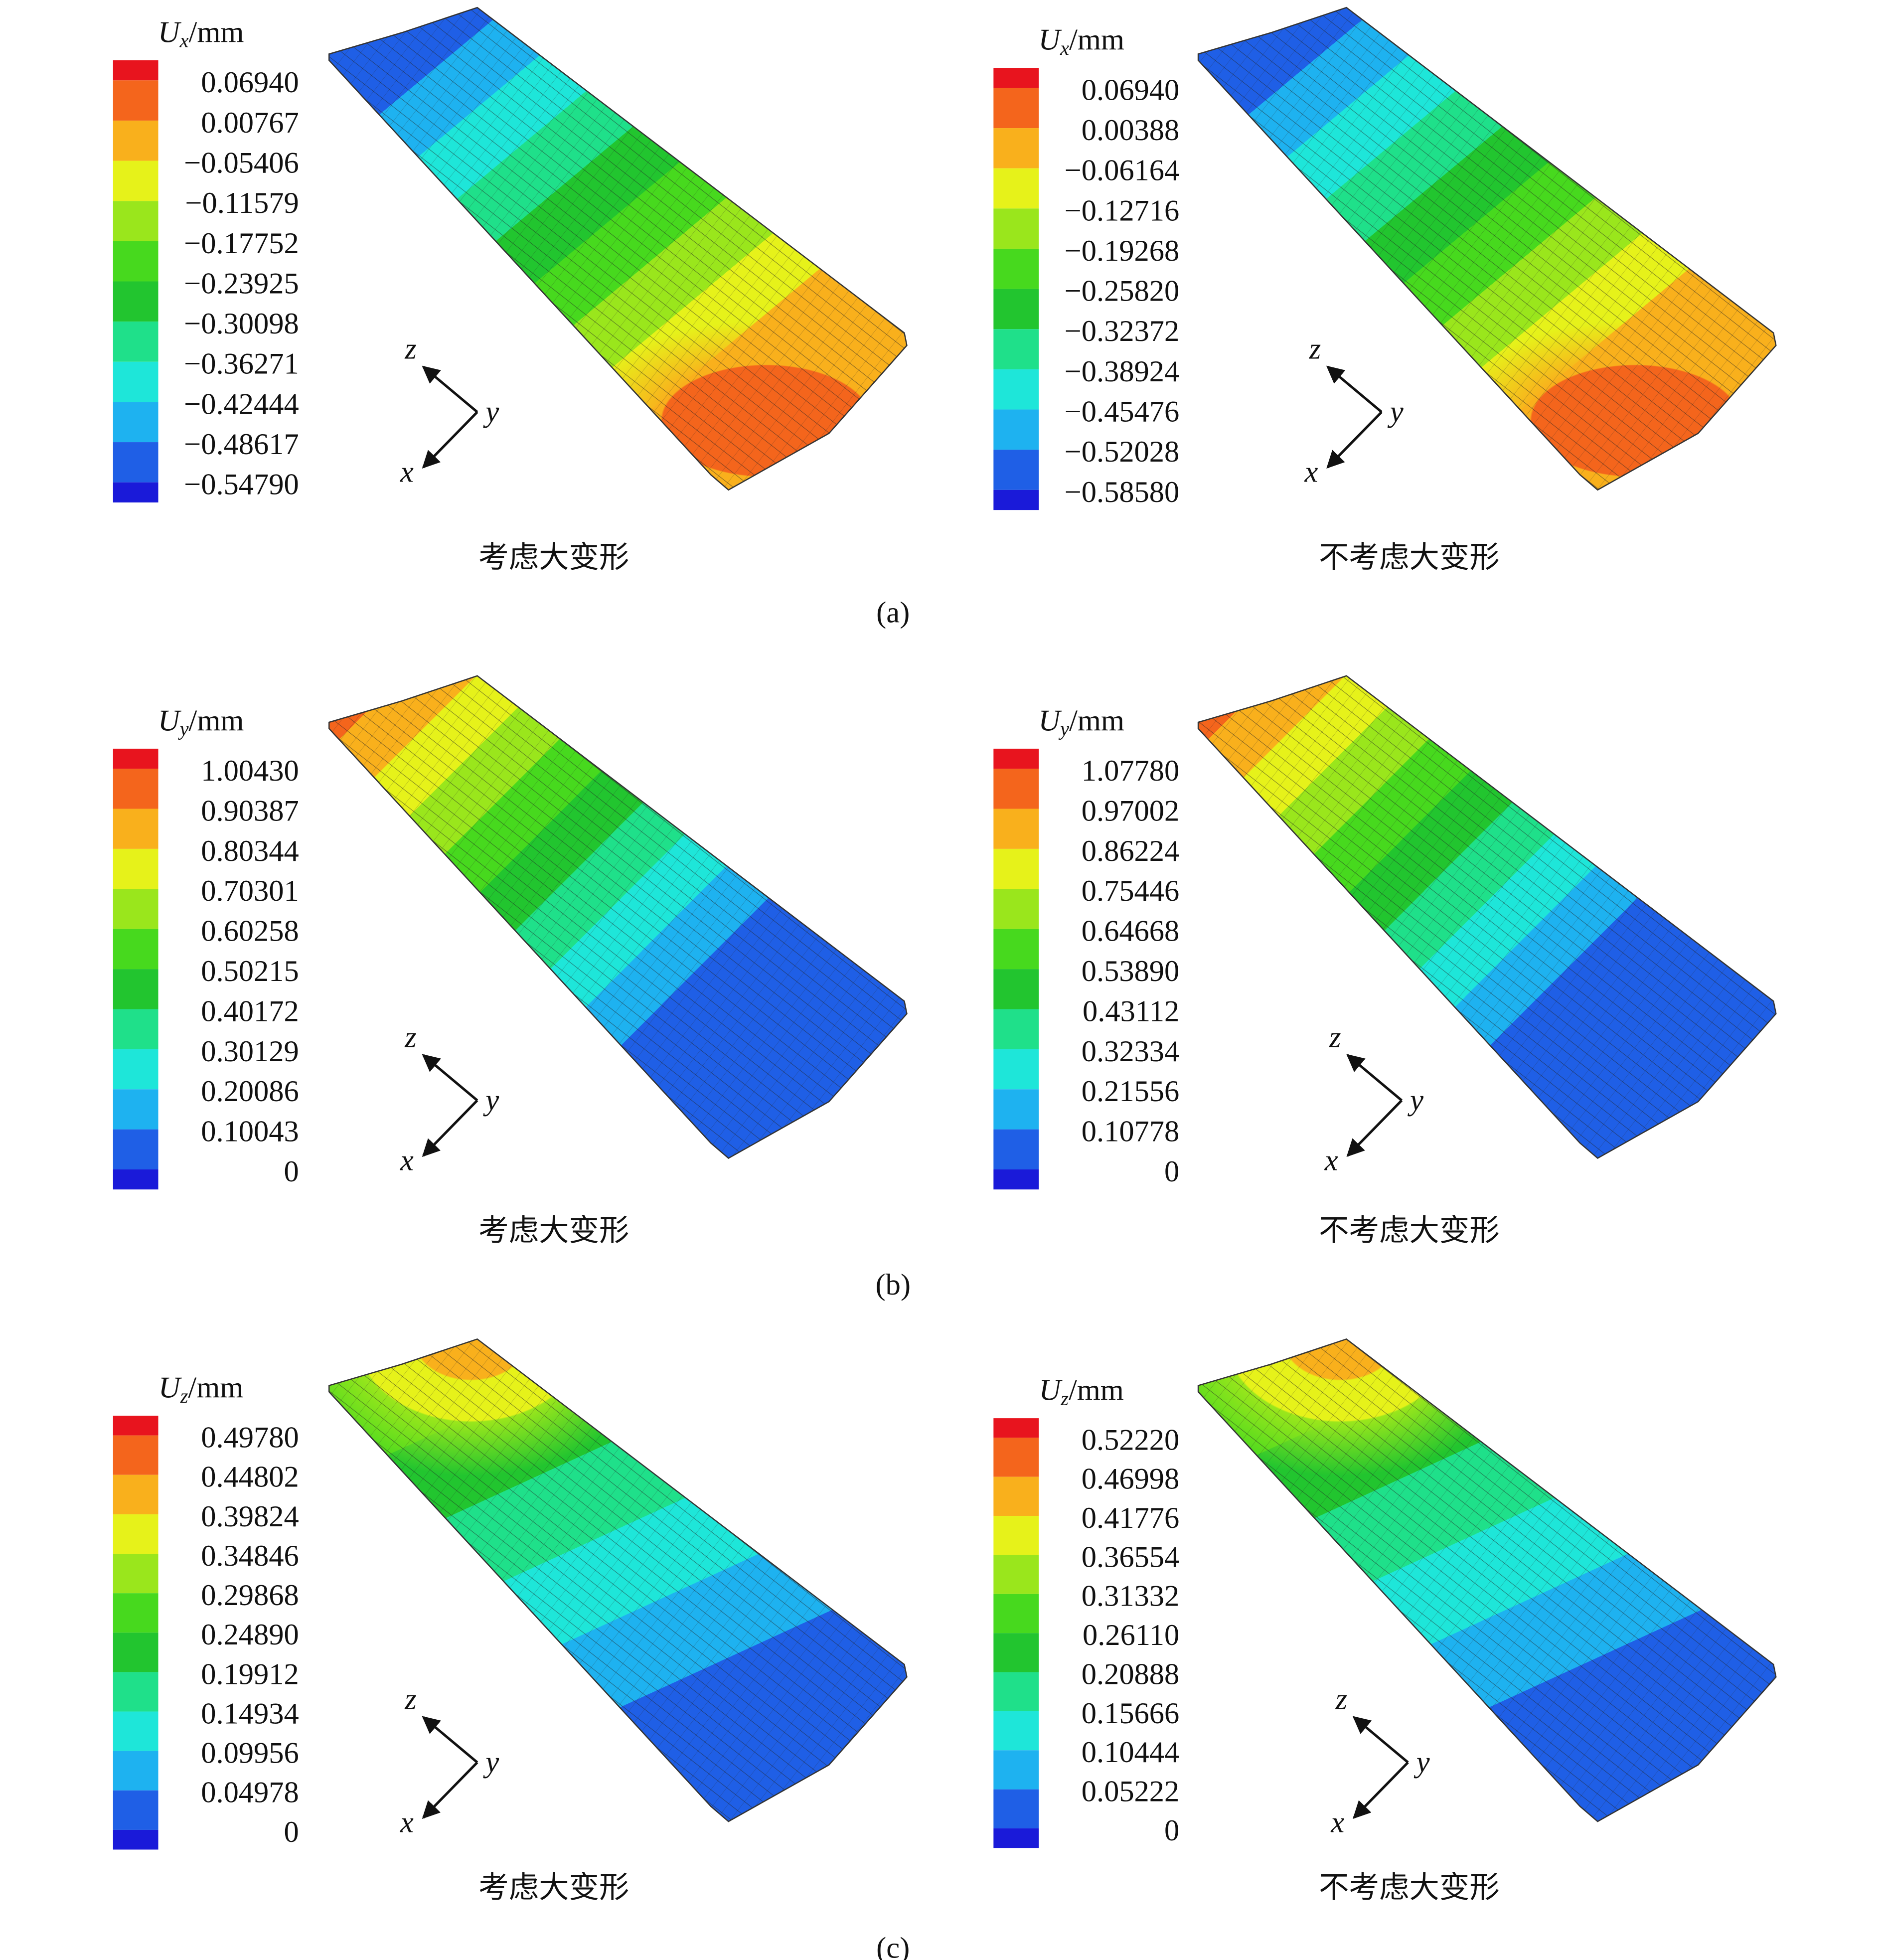  I want to click on legend-title: Ux/mm, so click(201, 33).